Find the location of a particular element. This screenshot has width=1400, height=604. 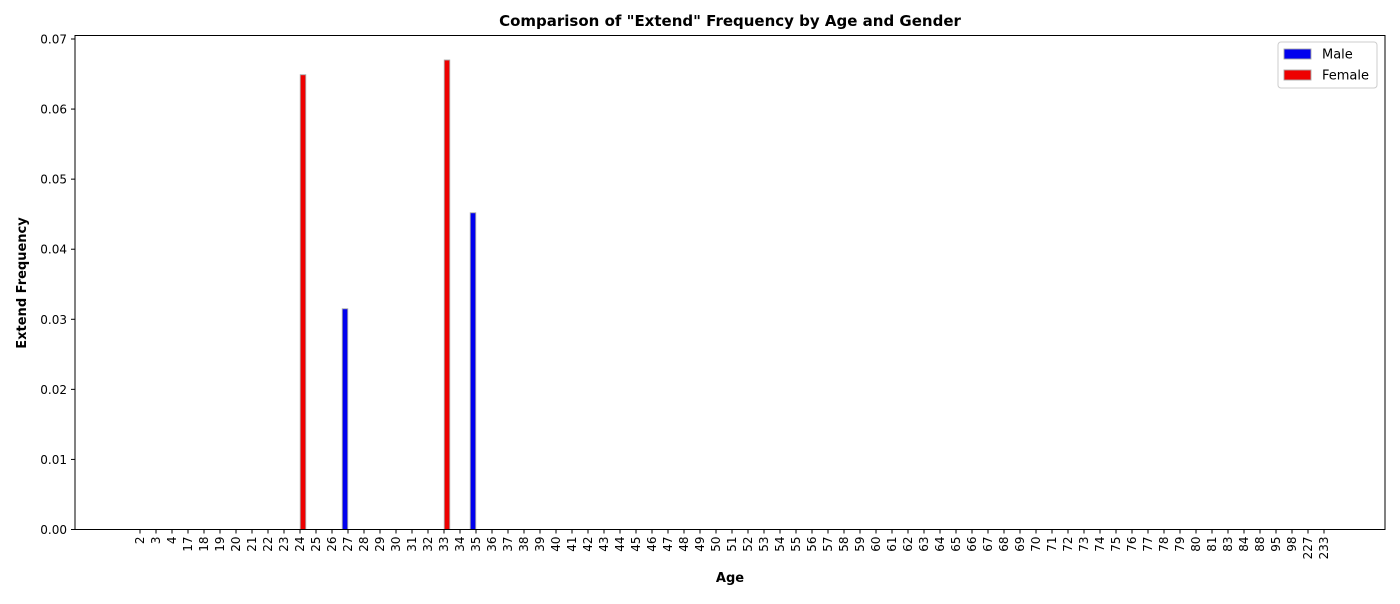

y-tick-label: 0.01 is located at coordinates (53, 460).